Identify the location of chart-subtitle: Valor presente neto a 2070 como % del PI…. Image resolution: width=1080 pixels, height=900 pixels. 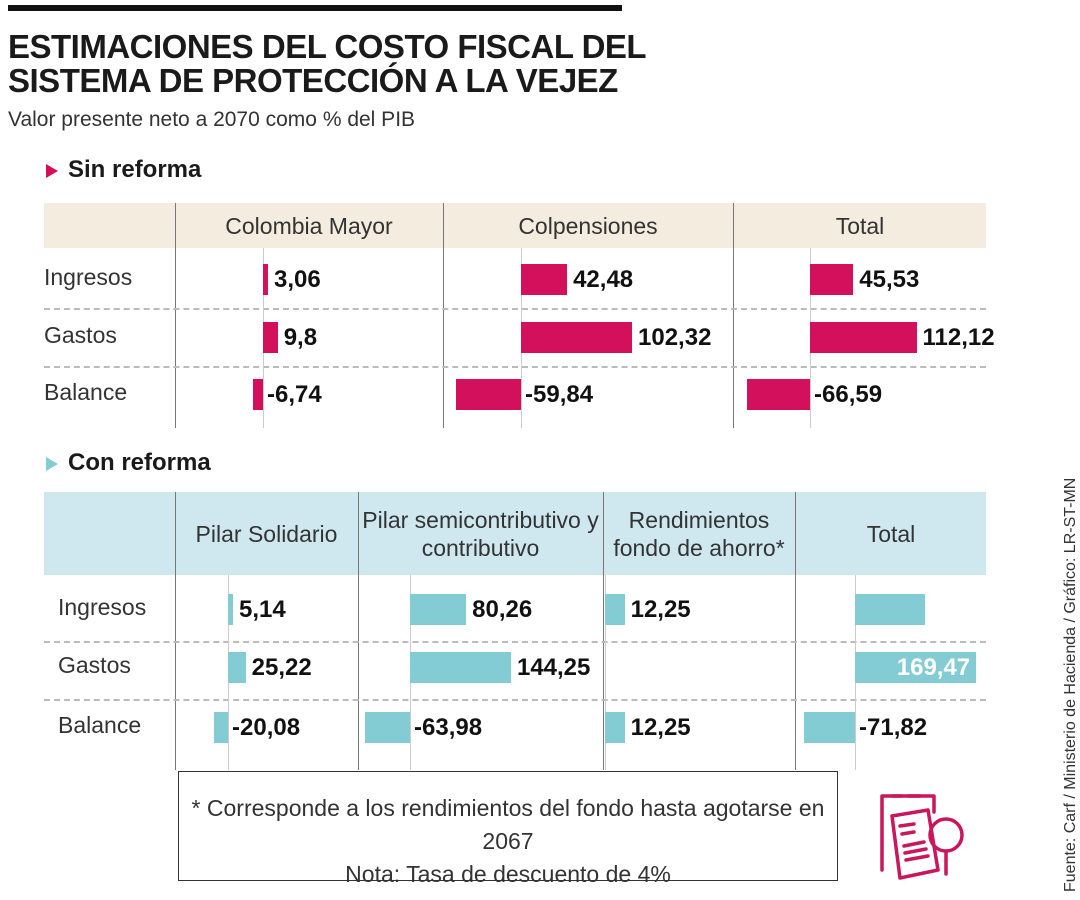
(212, 119).